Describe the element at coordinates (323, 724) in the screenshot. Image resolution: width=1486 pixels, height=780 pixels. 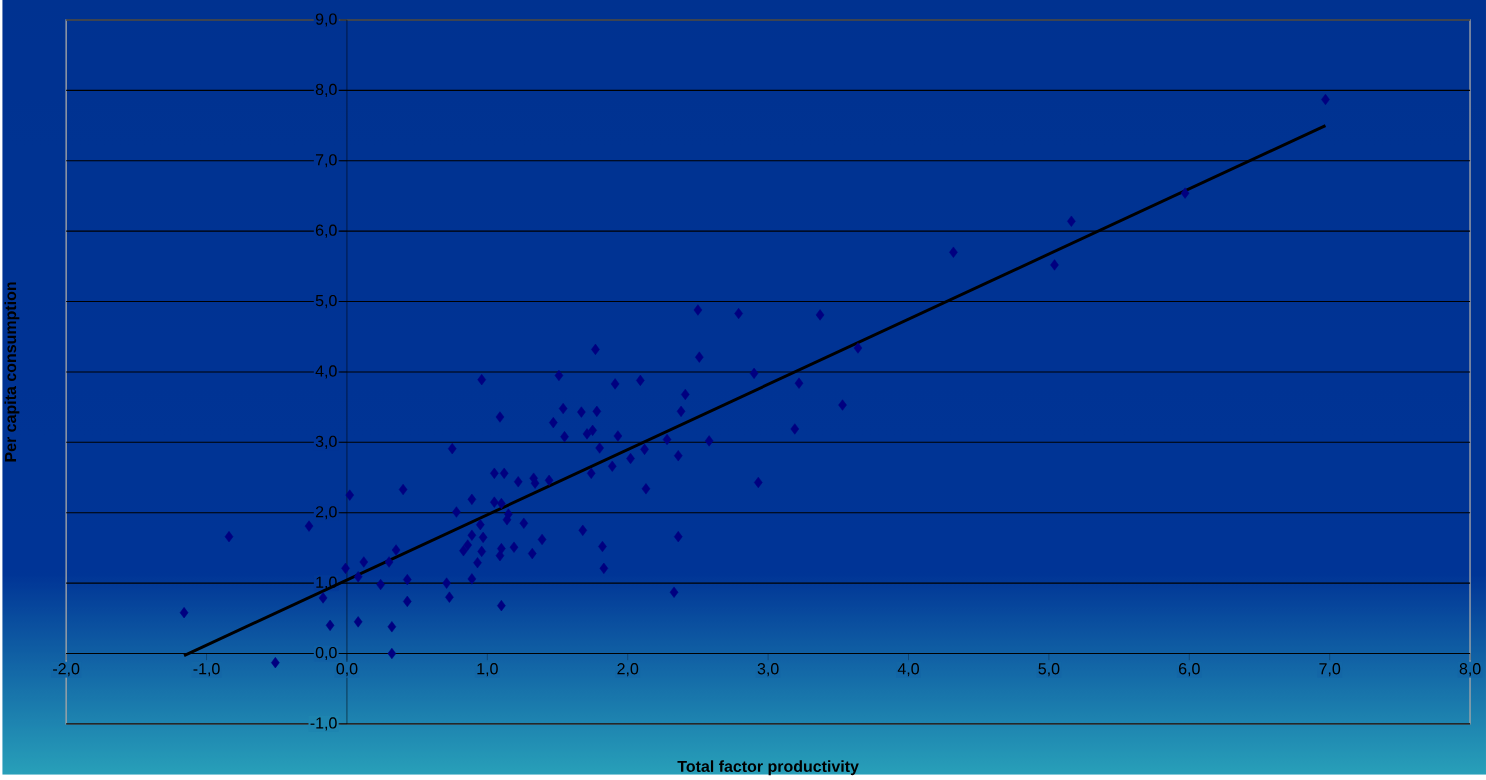
I see `y-tick-label: -1,0` at that location.